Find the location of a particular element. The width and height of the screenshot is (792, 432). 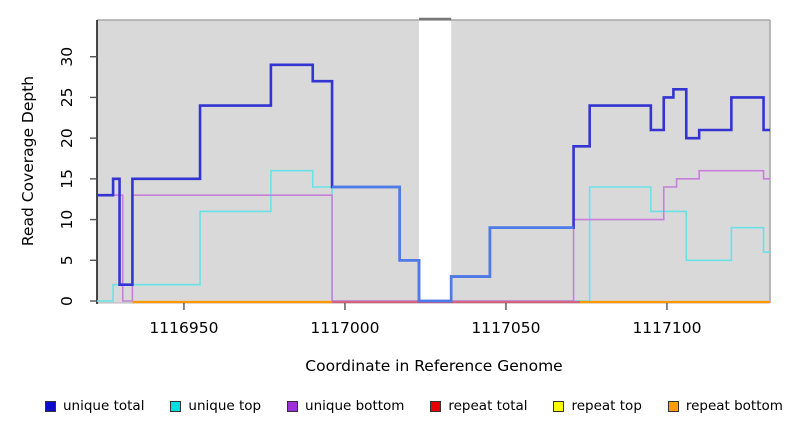

legend-item: unique top is located at coordinates (215, 406).